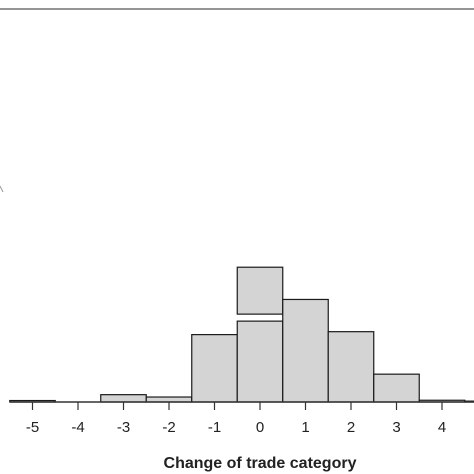  I want to click on x-tick-label-2: -3, so click(123, 427).